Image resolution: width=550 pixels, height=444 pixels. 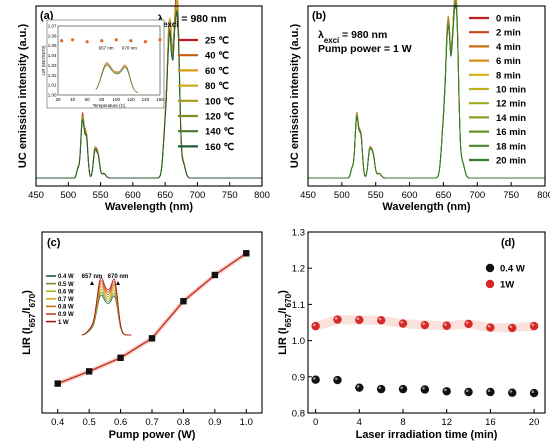 What do you see at coordinates (508, 61) in the screenshot?
I see `legend-label-b: 6 min` at bounding box center [508, 61].